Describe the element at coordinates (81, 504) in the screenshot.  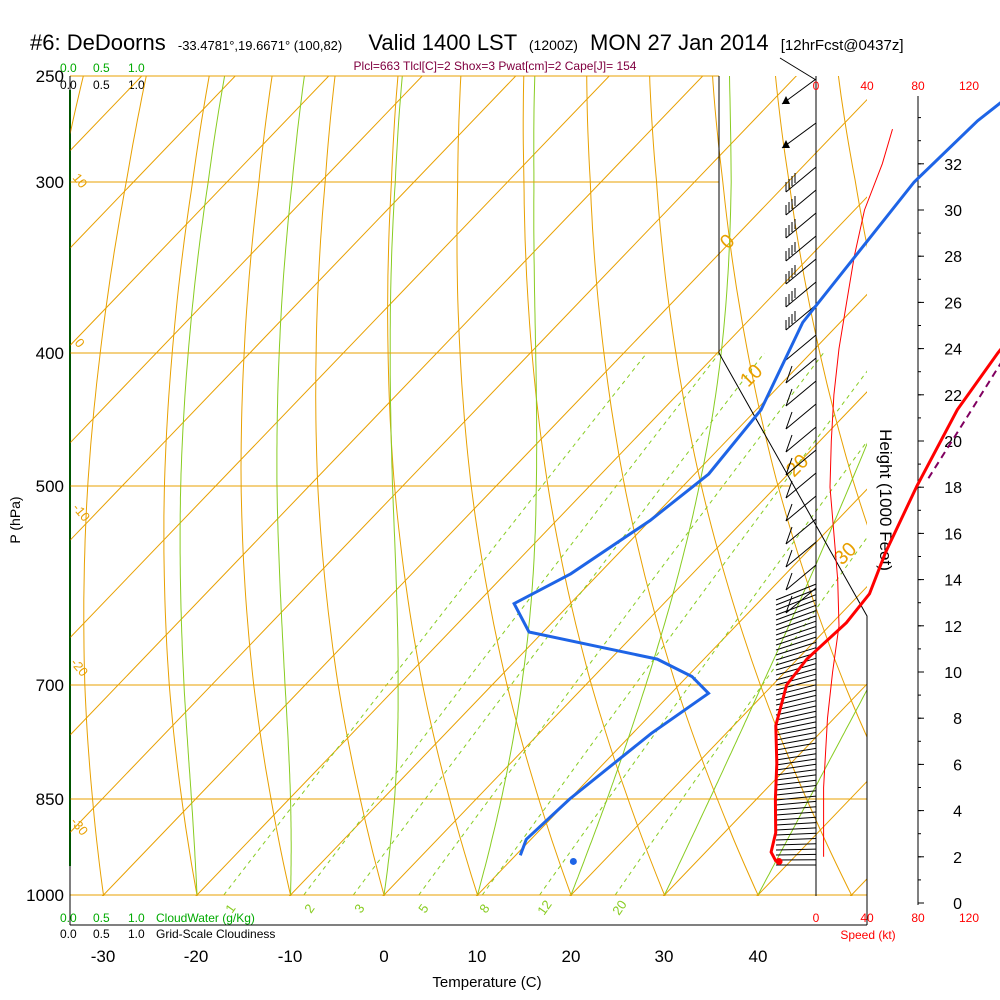
I see `dry-adiabat-labels: 10 0 -10 -20 -30` at that location.